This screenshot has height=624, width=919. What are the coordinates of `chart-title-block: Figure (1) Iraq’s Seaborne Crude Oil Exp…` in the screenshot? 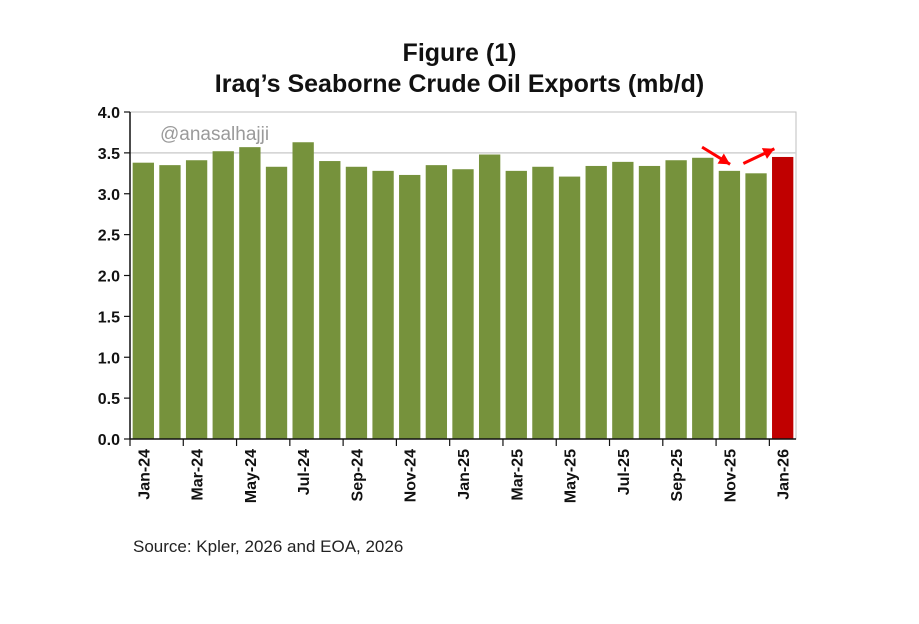 It's located at (459, 69).